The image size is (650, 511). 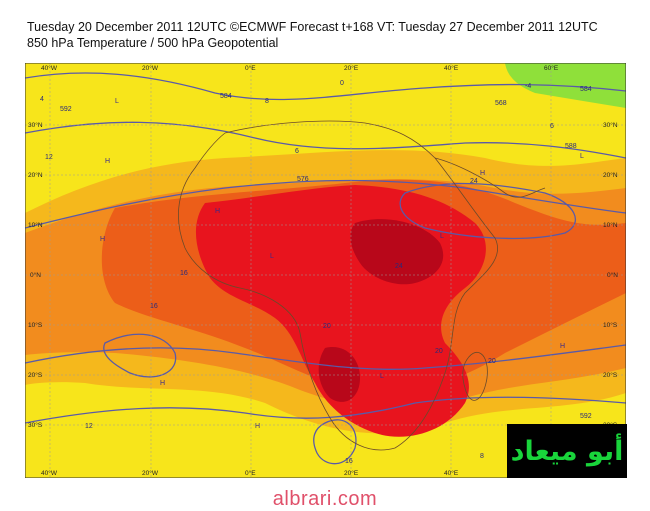 What do you see at coordinates (303, 179) in the screenshot?
I see `contour-label: 576` at bounding box center [303, 179].